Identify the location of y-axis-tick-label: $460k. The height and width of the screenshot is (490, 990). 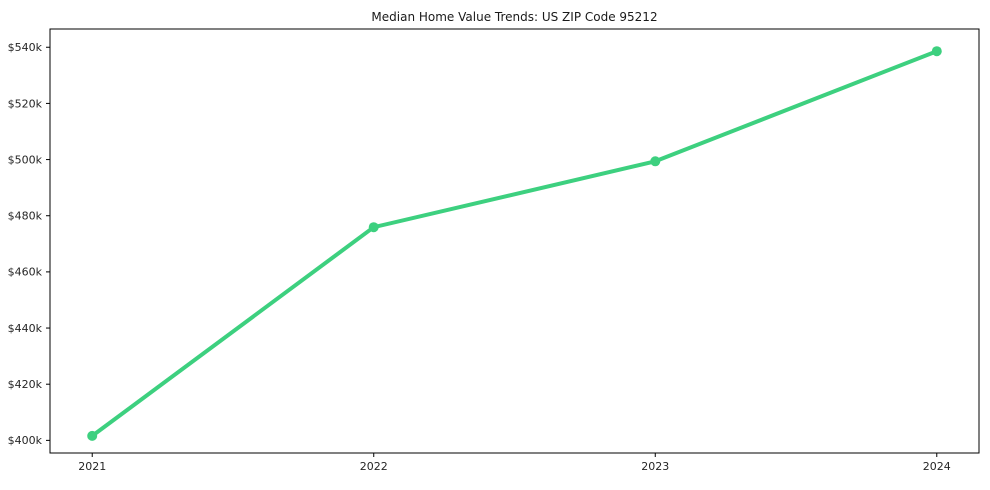
(25, 272).